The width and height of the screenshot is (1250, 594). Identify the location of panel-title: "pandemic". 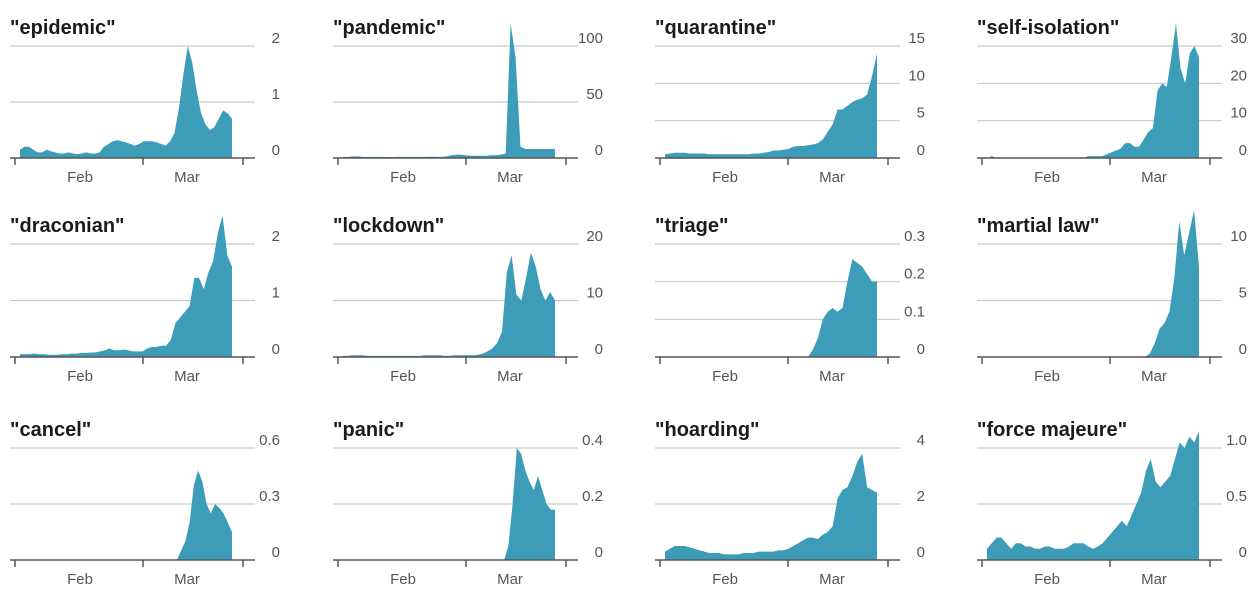
(389, 28).